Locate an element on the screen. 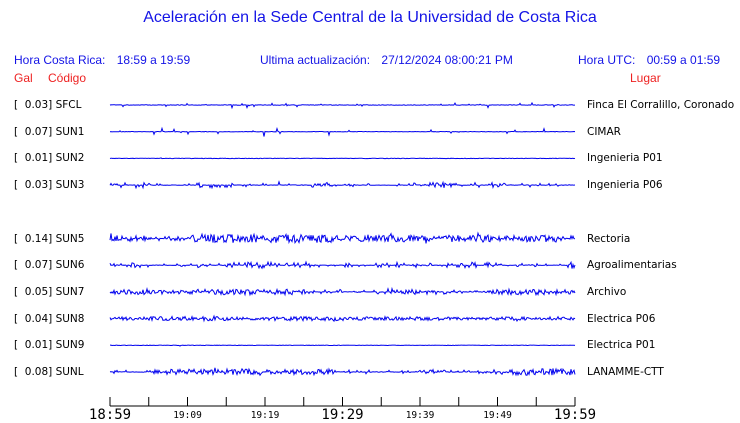 This screenshot has height=423, width=740. axis-tick-label: 19:19 is located at coordinates (265, 415).